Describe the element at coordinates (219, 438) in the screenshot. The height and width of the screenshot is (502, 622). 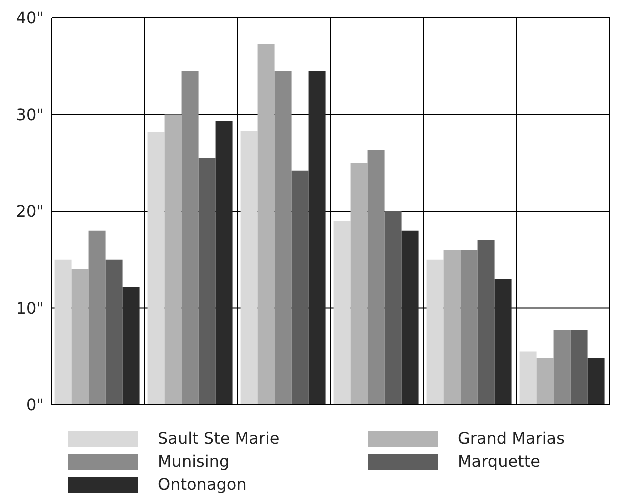
I see `legend-label: Sault Ste Marie` at that location.